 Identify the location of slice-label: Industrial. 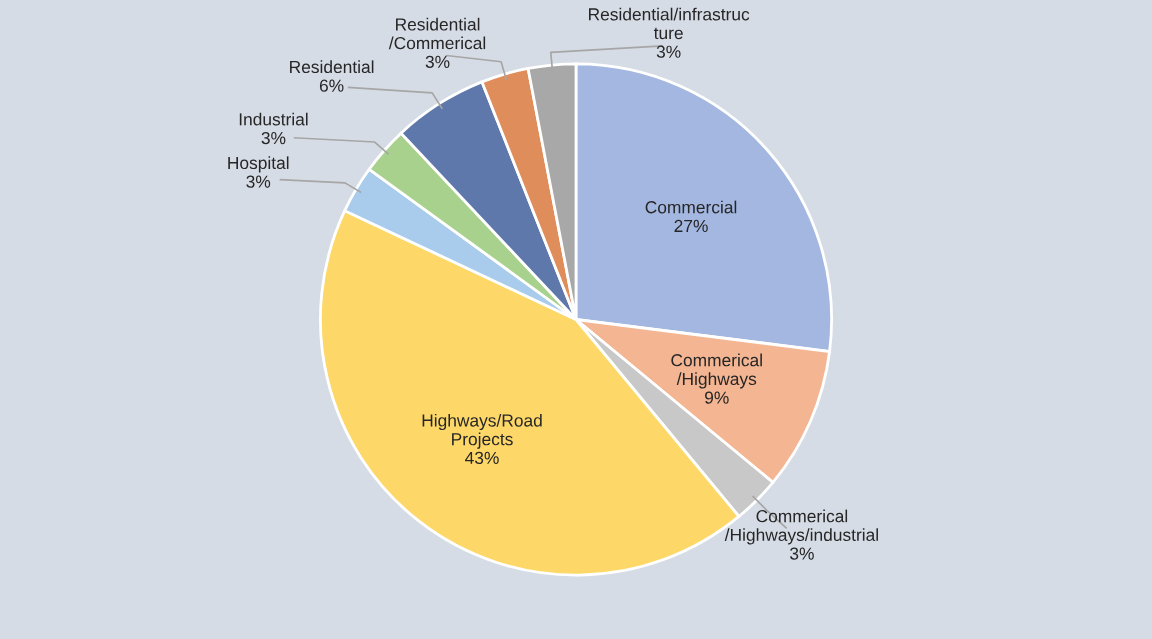
(273, 119).